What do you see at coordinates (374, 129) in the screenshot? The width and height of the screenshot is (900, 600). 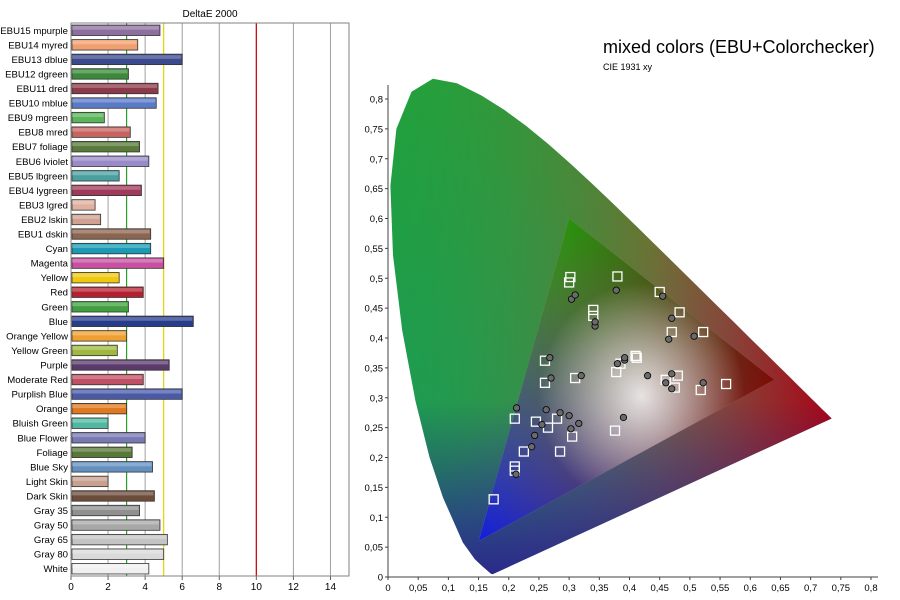 I see `cie-y-tick-label: 0,75` at bounding box center [374, 129].